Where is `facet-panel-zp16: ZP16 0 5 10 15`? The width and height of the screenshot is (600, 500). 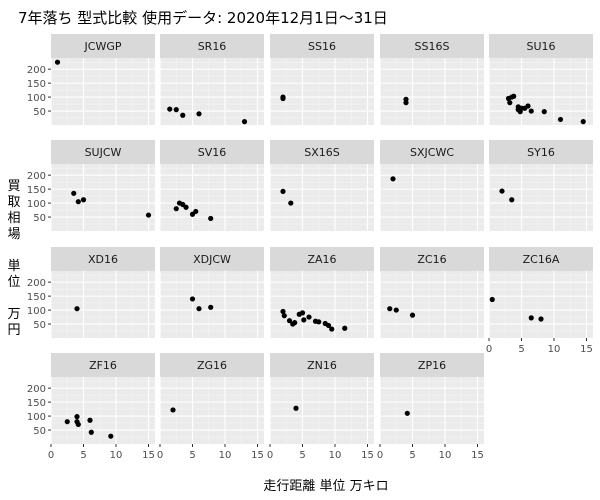
facet-panel-zp16: ZP16 0 5 10 15 is located at coordinates (430, 407).